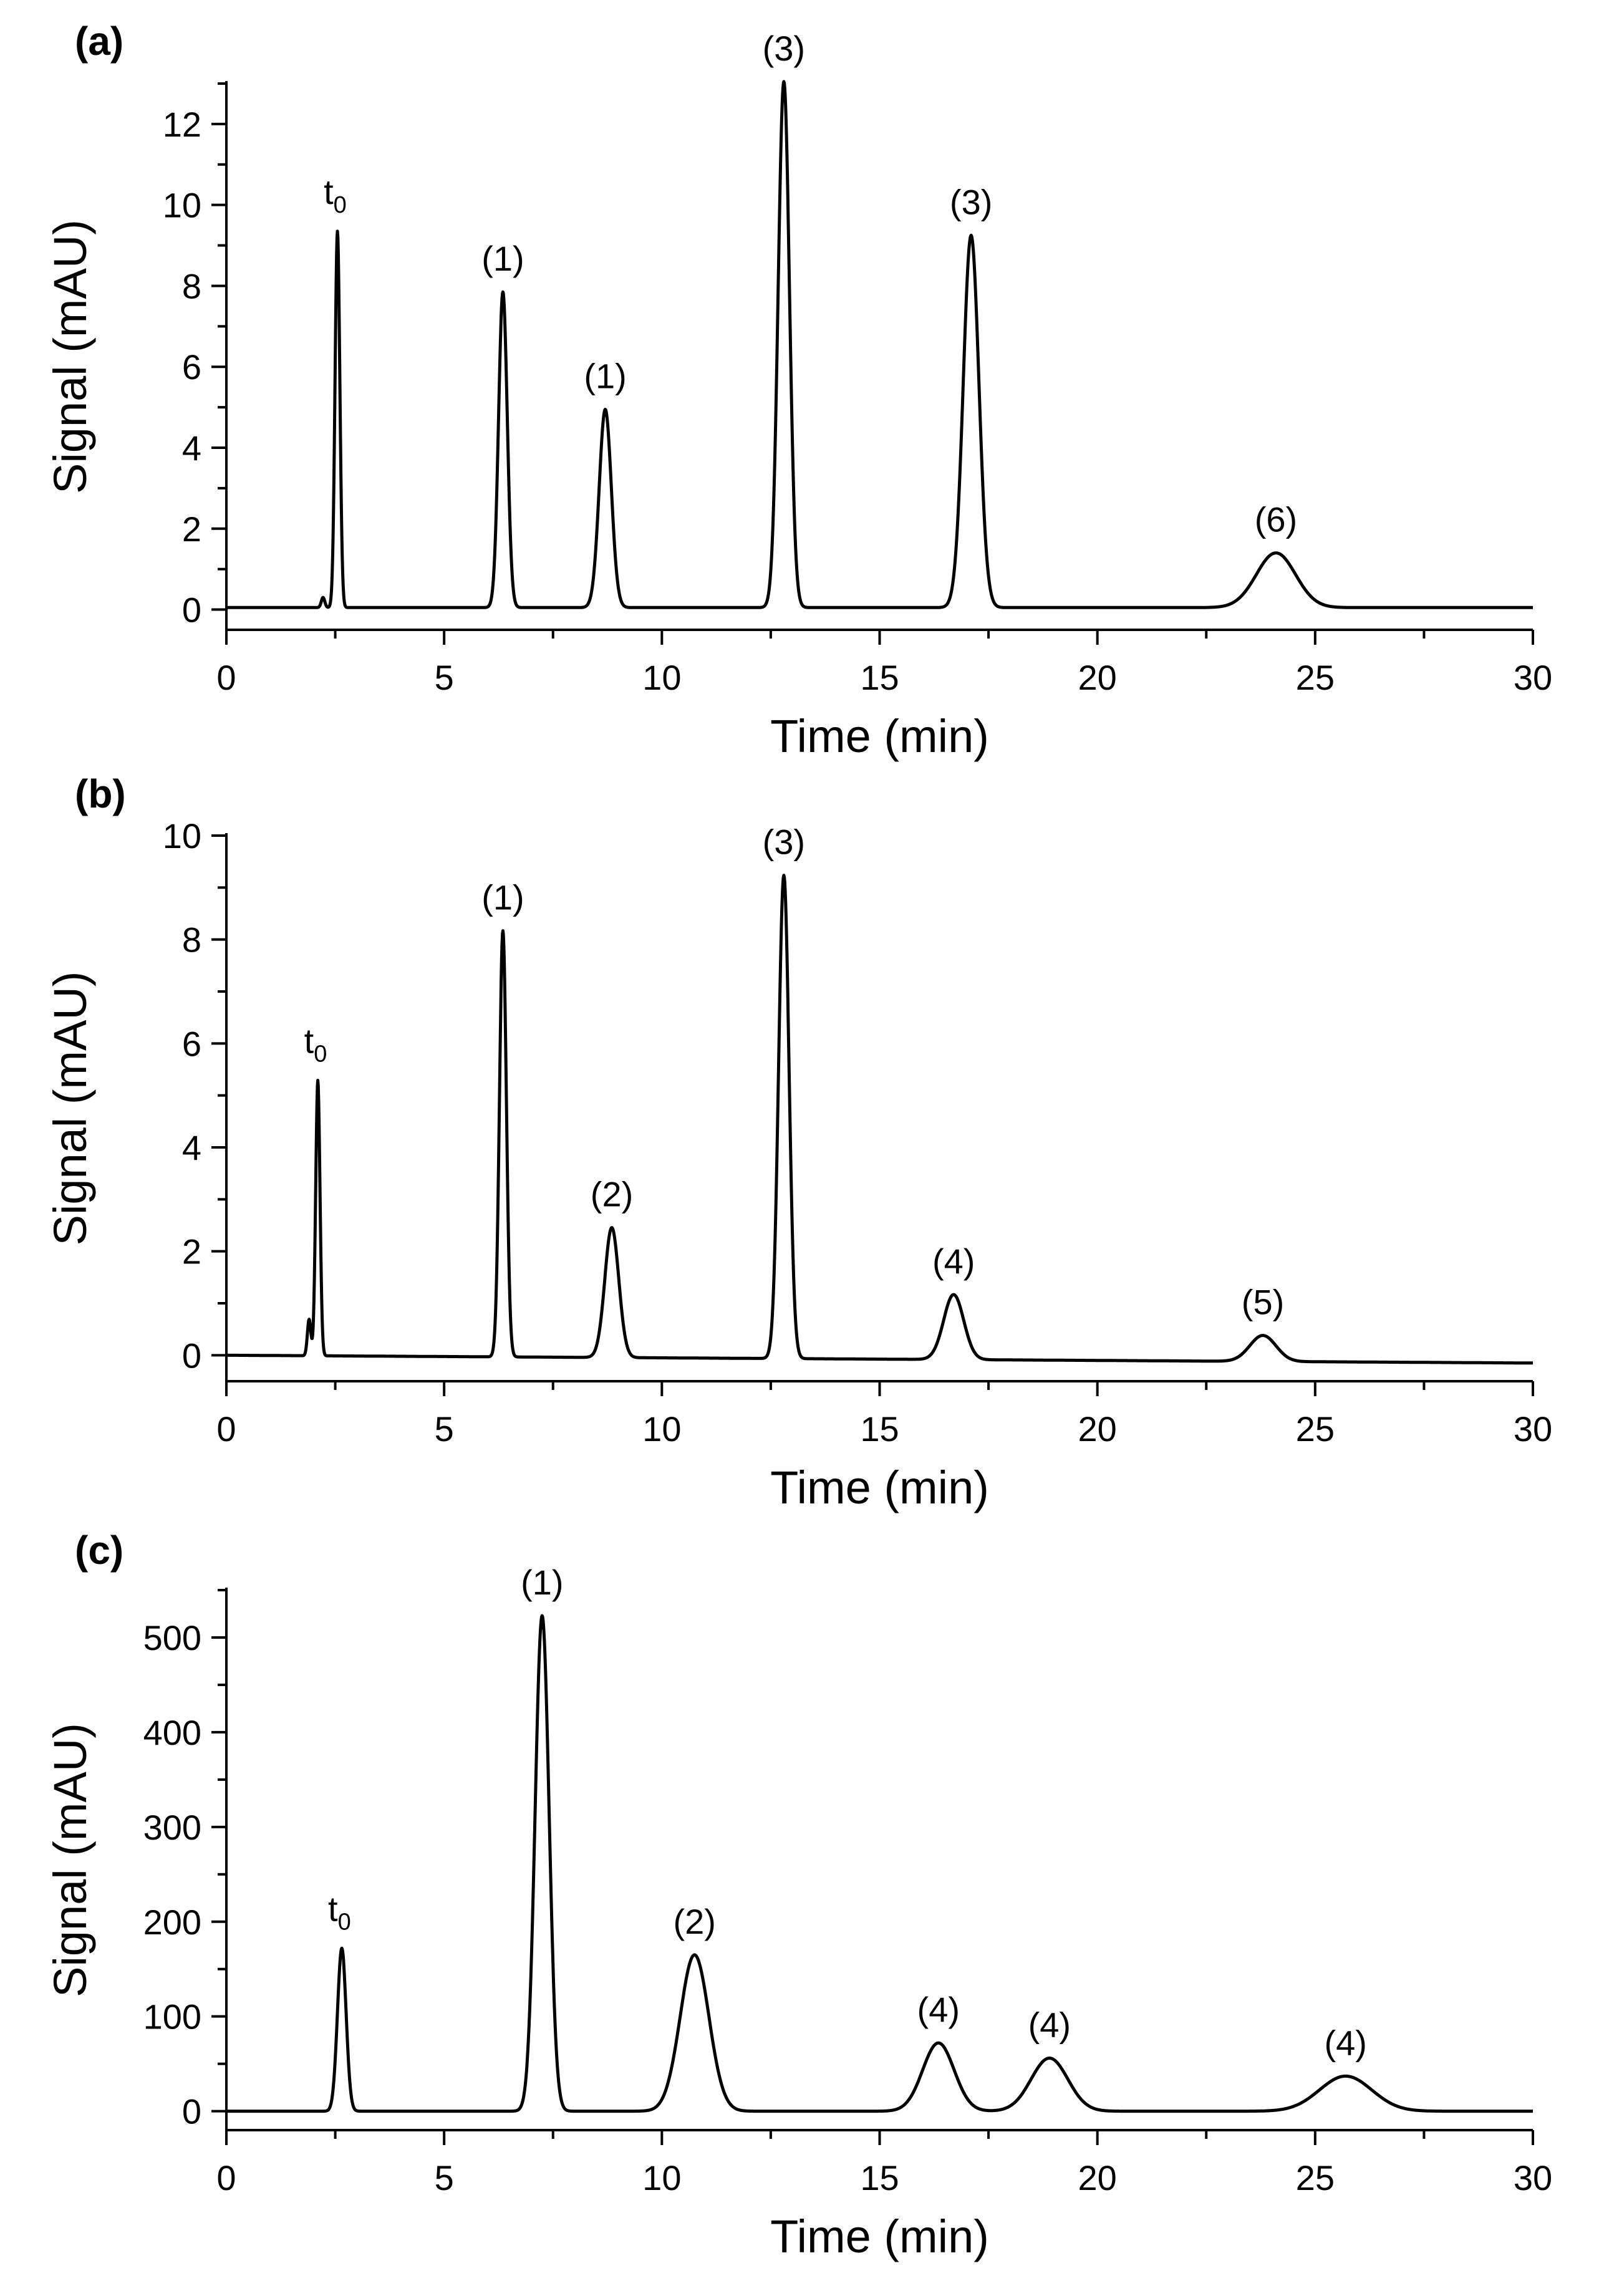 The height and width of the screenshot is (2296, 1599). I want to click on peak-label: (6), so click(1276, 519).